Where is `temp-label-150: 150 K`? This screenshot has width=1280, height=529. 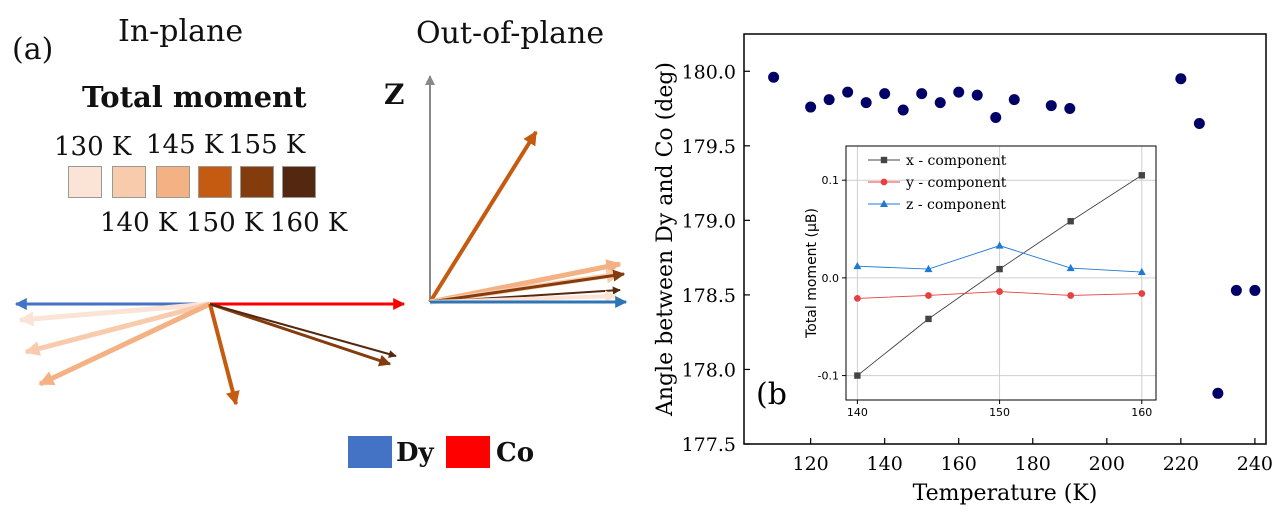 temp-label-150: 150 K is located at coordinates (225, 223).